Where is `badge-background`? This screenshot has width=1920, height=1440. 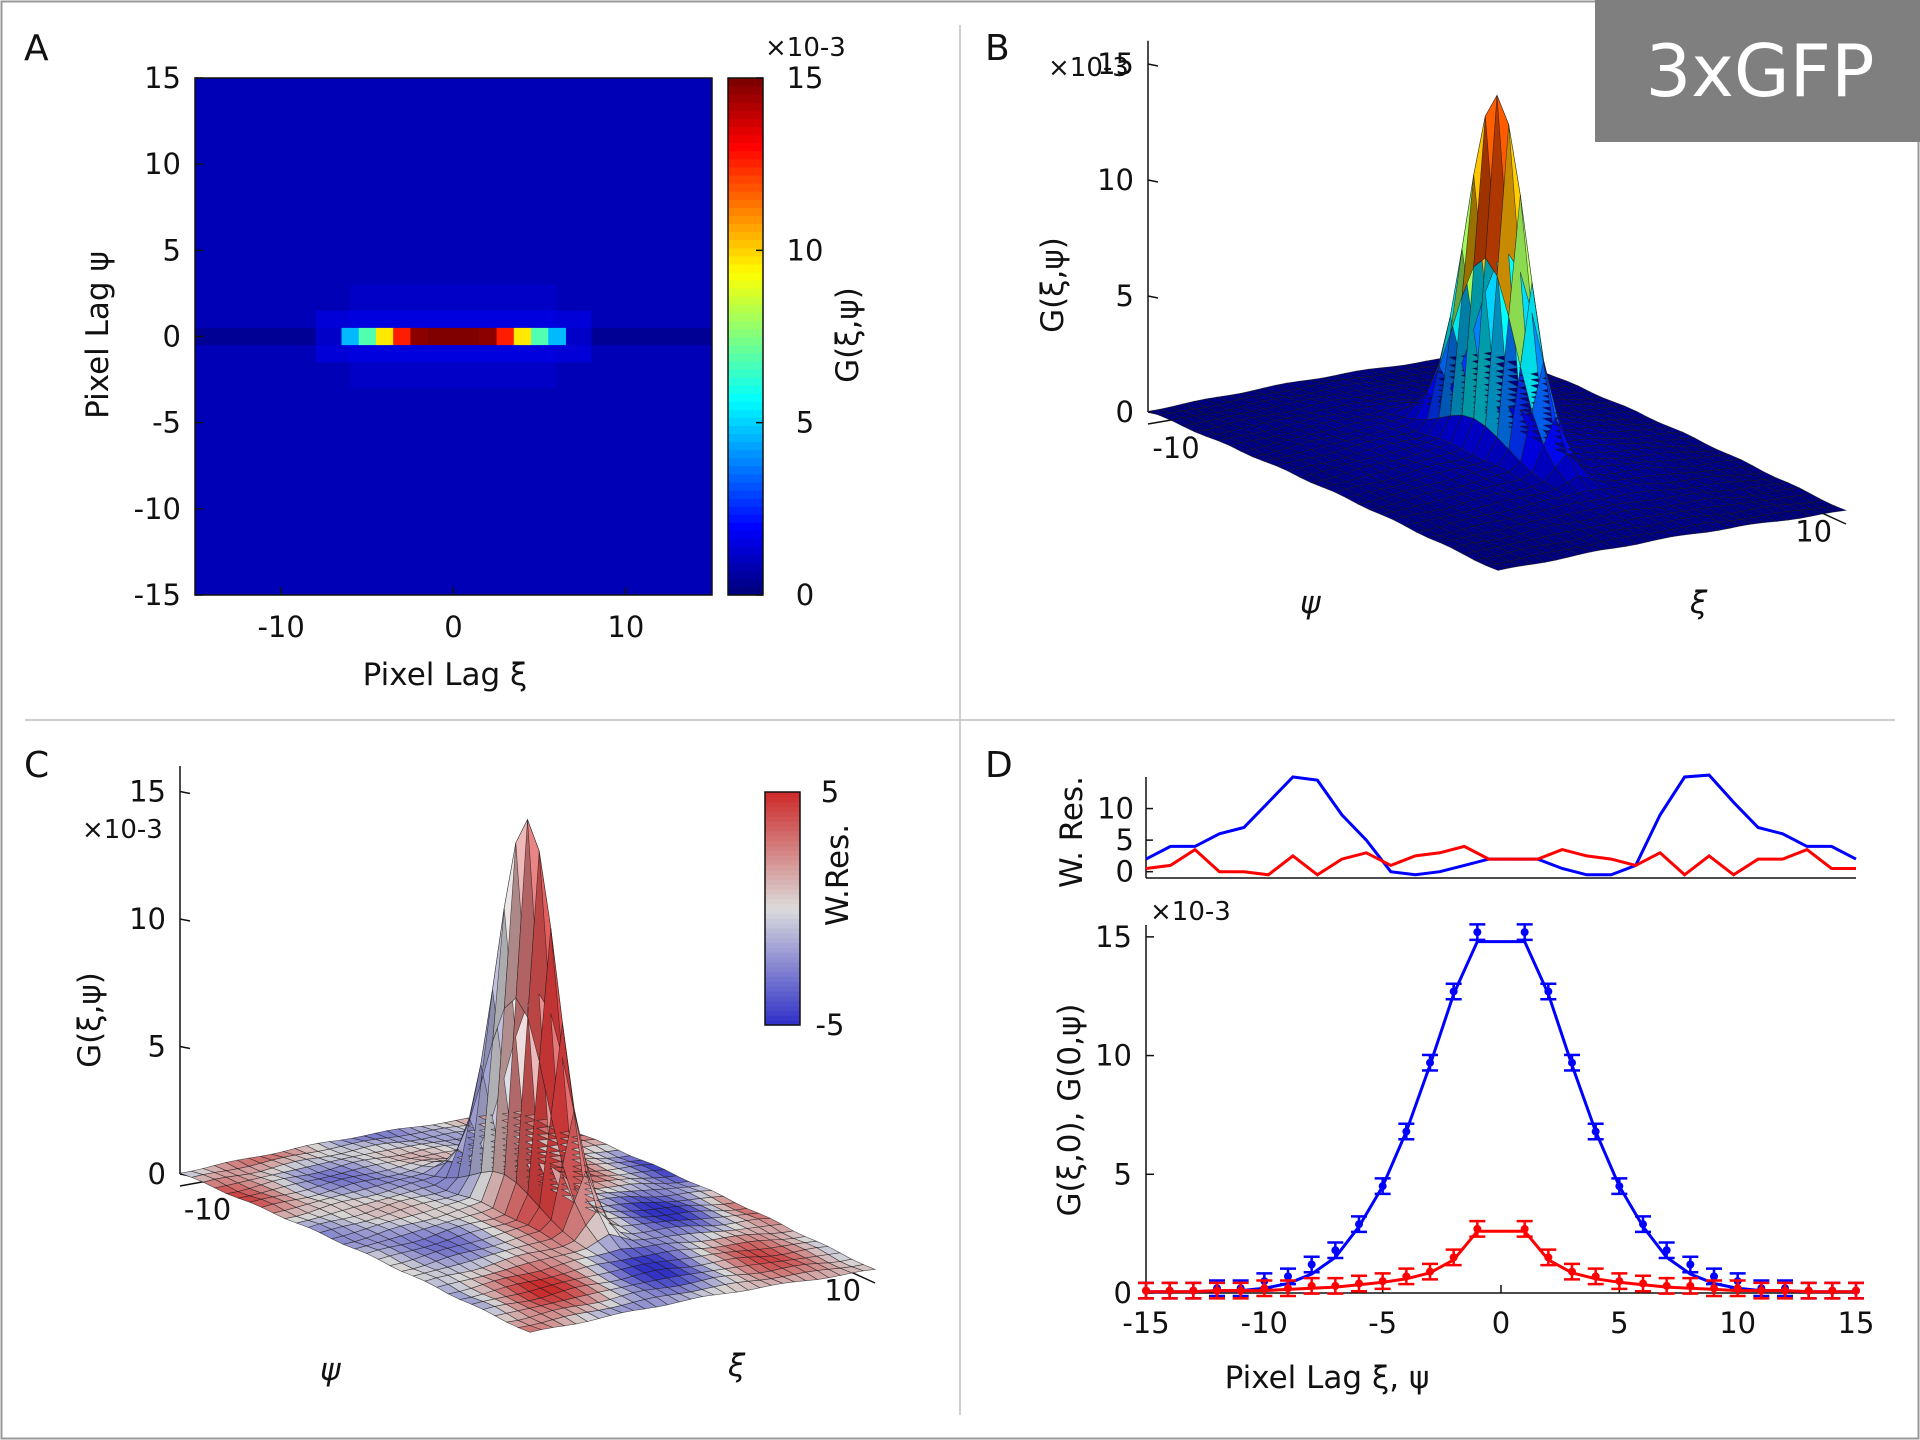
badge-background is located at coordinates (1757, 71).